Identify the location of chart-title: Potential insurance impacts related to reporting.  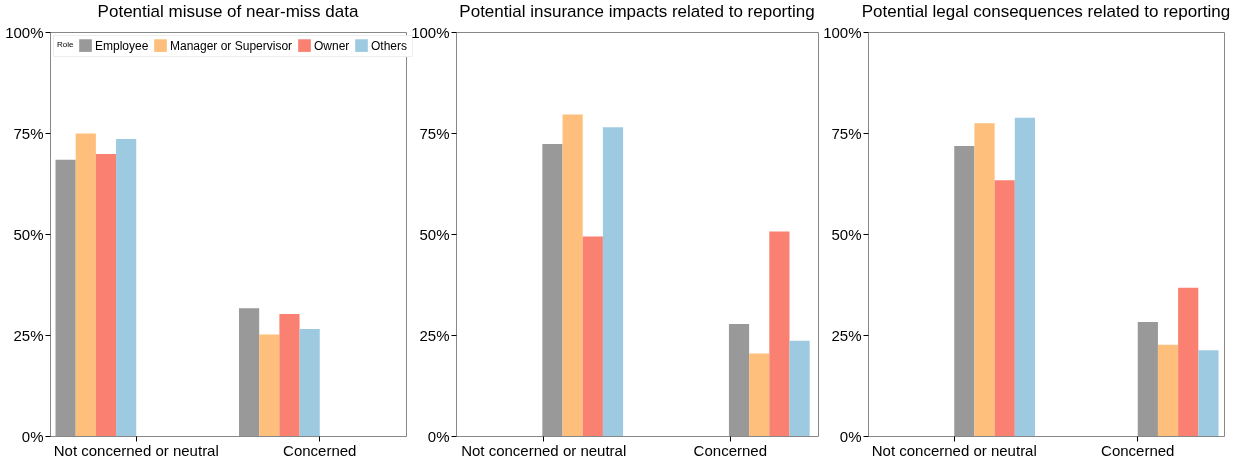
(637, 11).